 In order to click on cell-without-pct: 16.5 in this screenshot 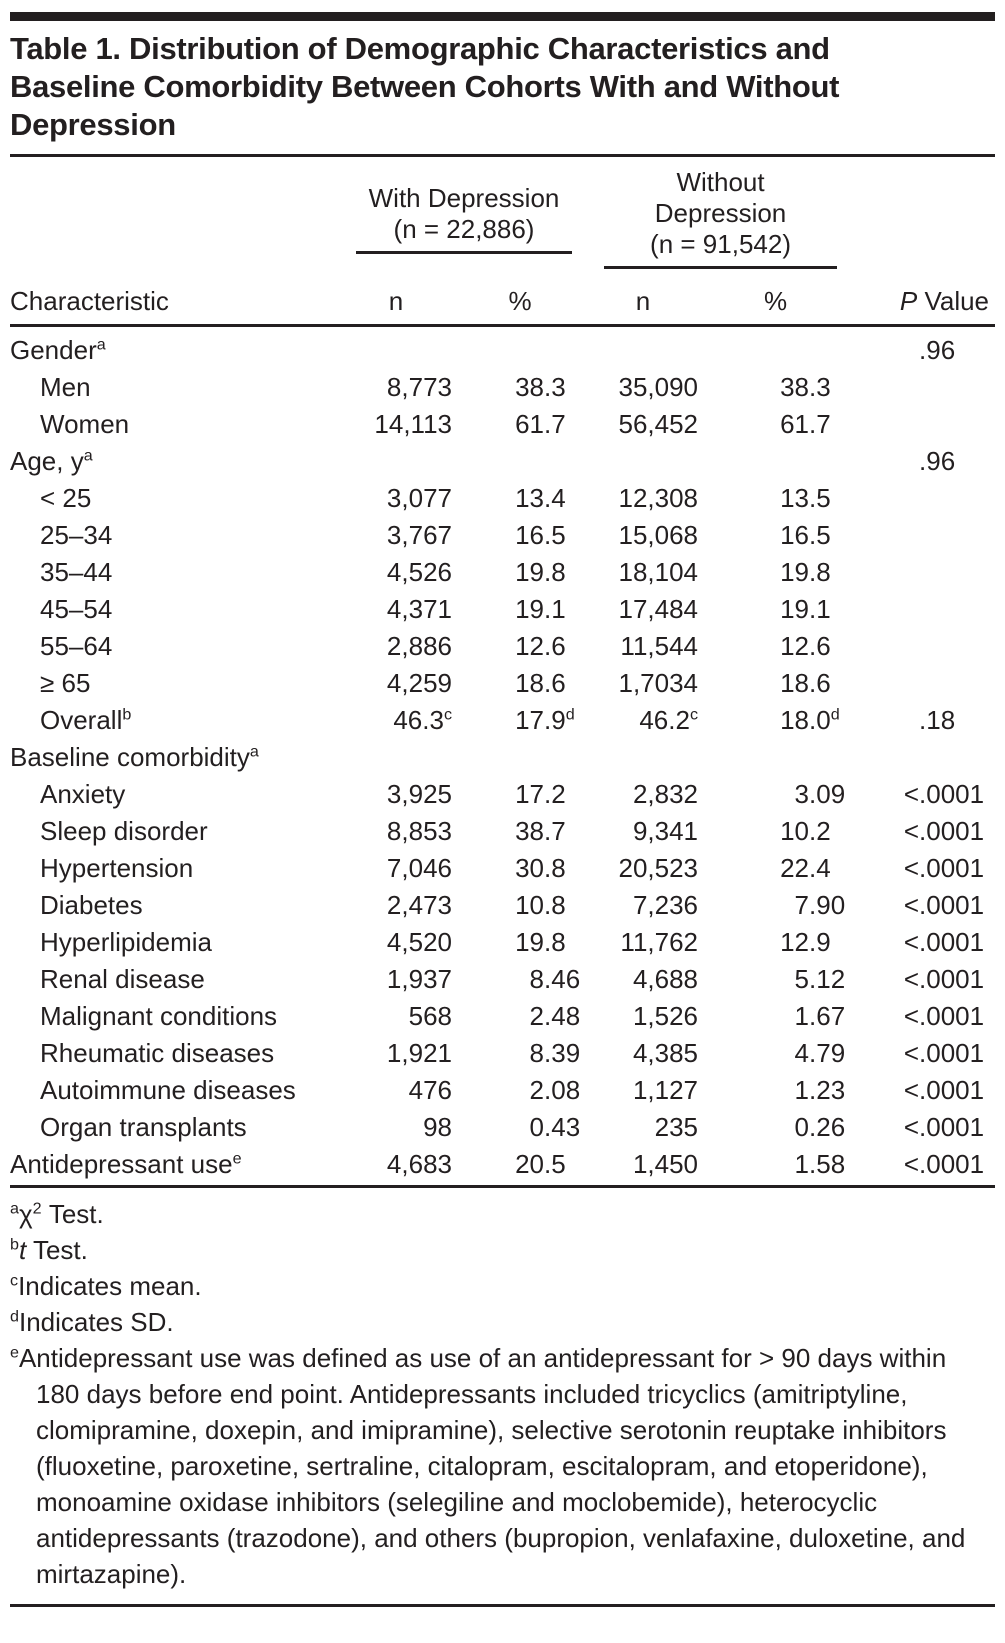, I will do `click(805, 535)`.